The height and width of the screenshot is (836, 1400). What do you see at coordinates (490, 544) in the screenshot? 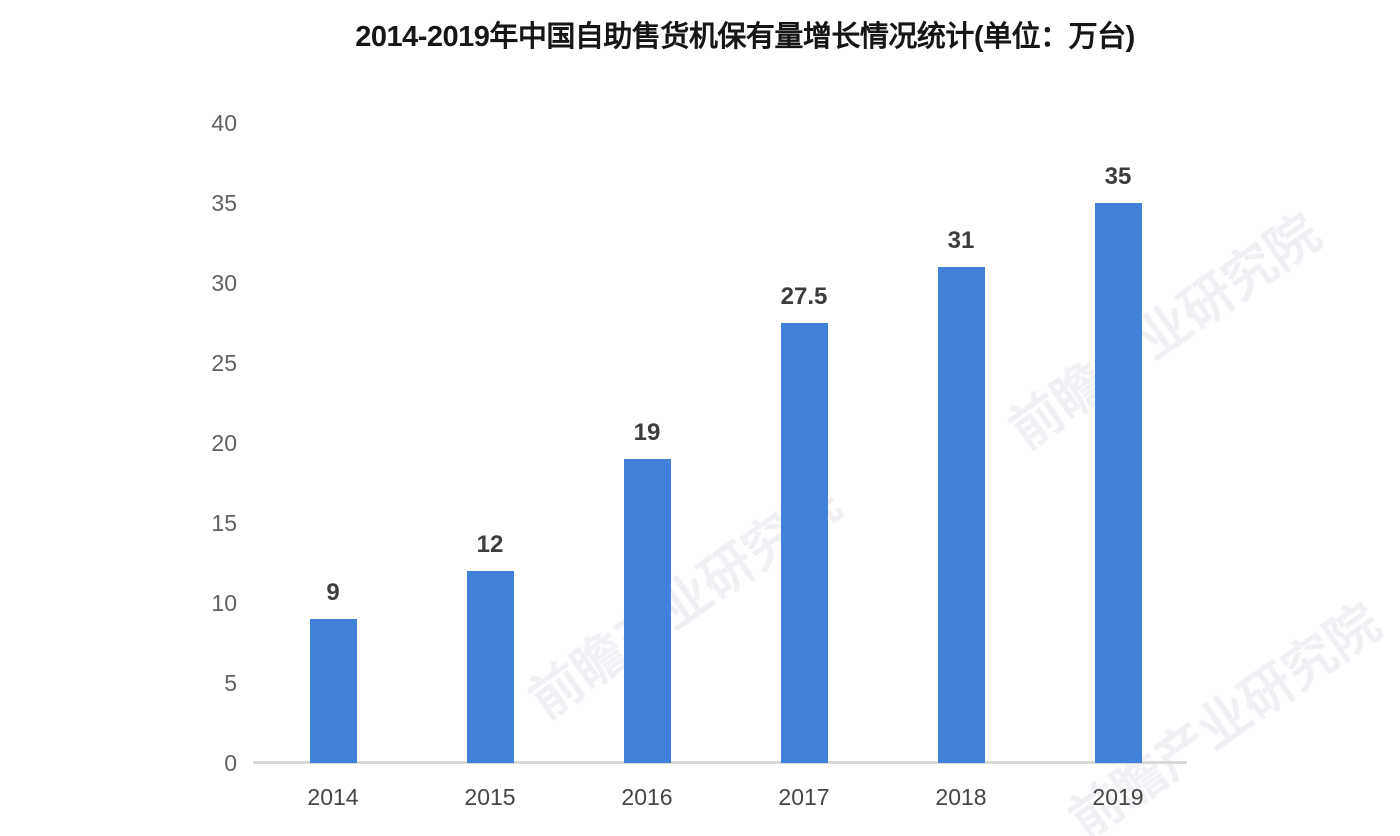
I see `bar-value-label: 12` at bounding box center [490, 544].